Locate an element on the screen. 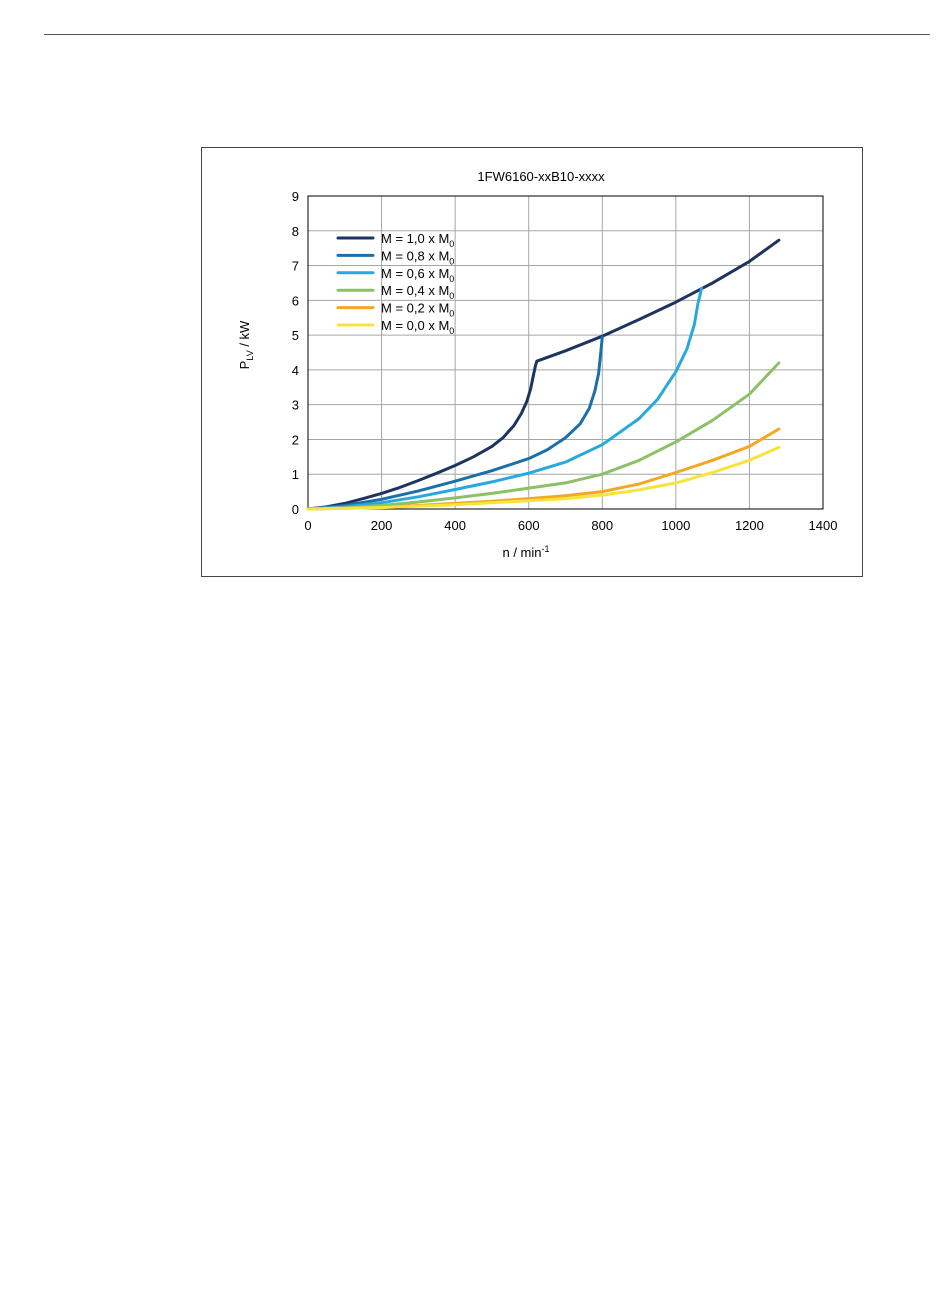 Image resolution: width=950 pixels, height=1301 pixels. y-tick-label: 5 is located at coordinates (295, 335).